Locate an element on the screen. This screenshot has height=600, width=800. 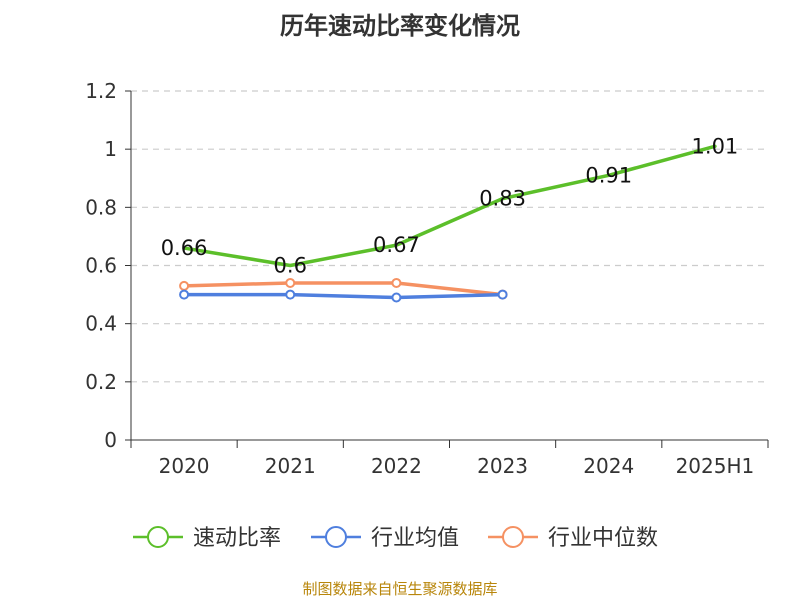
data-label: 0.6 is located at coordinates (290, 266).